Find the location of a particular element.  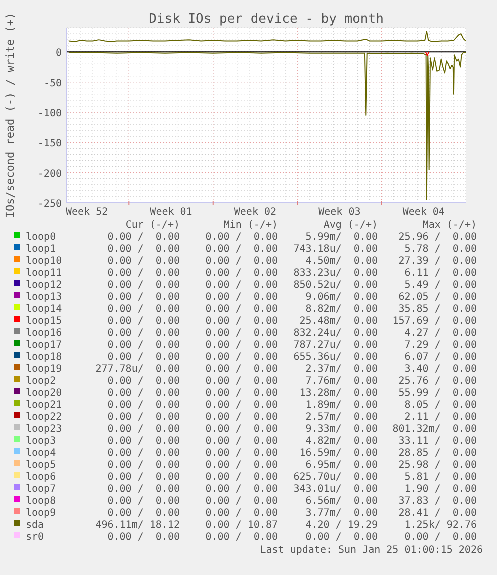

text: 787.27u/ 0.00 is located at coordinates (336, 345).